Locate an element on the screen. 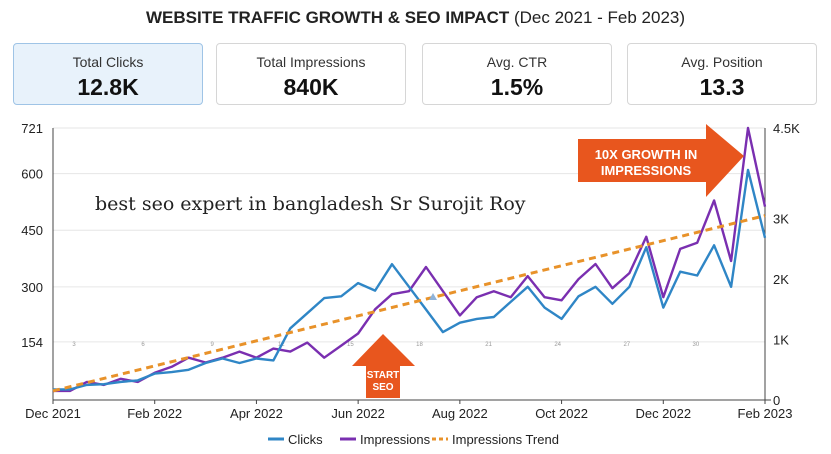  y-right-tick-label: 3K is located at coordinates (781, 219).